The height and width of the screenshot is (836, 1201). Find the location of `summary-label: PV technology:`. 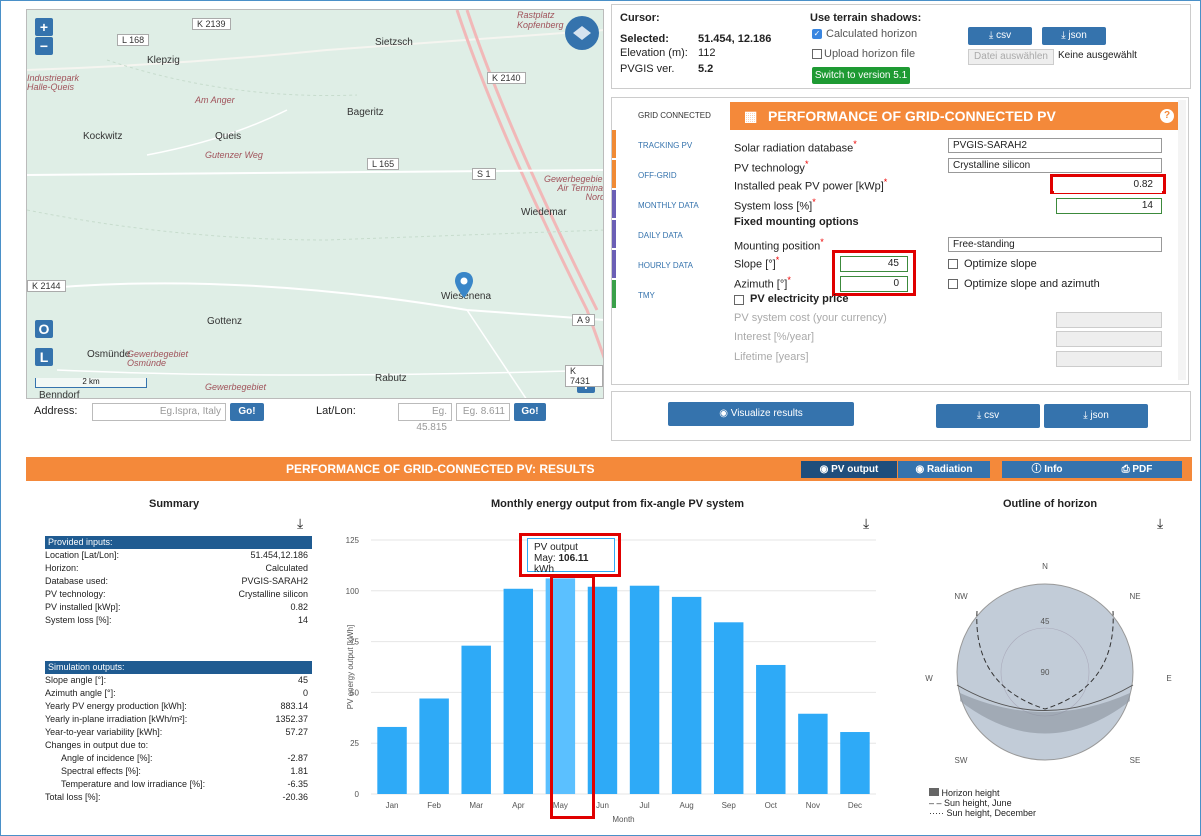

summary-label: PV technology: is located at coordinates (75, 594).